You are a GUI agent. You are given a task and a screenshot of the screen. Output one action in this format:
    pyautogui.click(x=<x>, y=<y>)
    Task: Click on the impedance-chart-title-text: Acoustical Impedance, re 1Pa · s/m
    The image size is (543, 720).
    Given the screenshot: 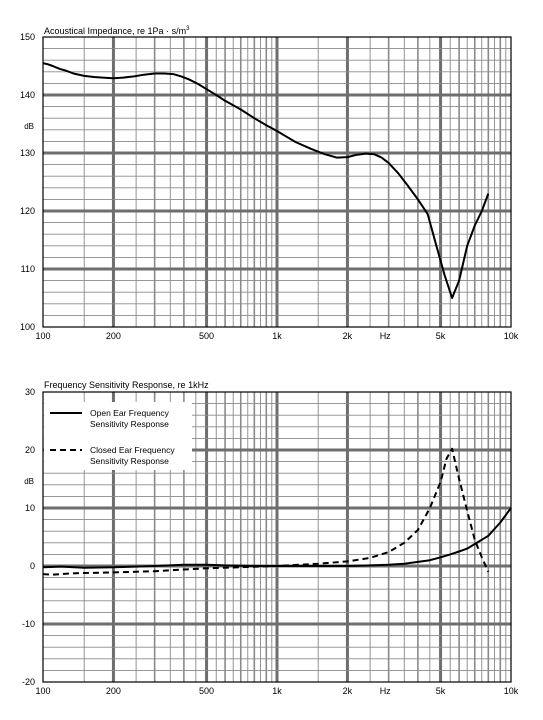 What is the action you would take?
    pyautogui.click(x=115, y=31)
    